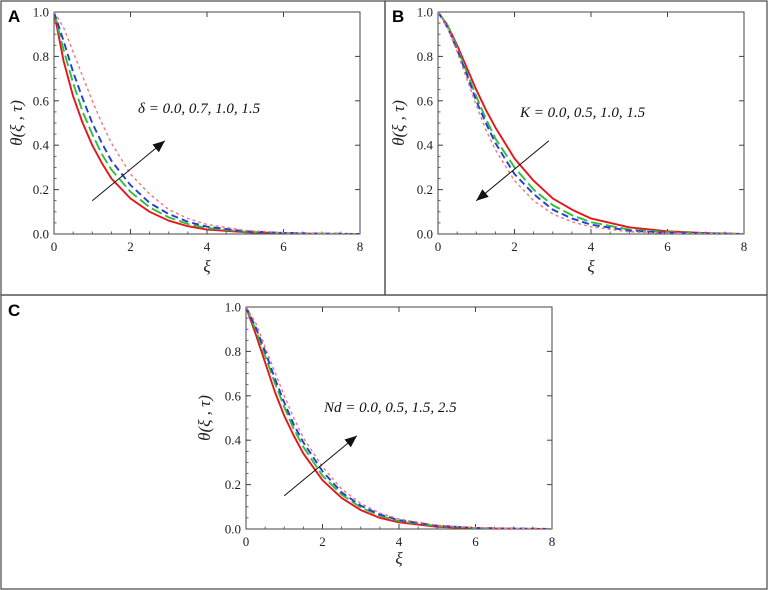 The image size is (768, 590). Describe the element at coordinates (199, 109) in the screenshot. I see `parameter-annotation: δ = 0.0, 0.7, 1.0, 1.5` at that location.